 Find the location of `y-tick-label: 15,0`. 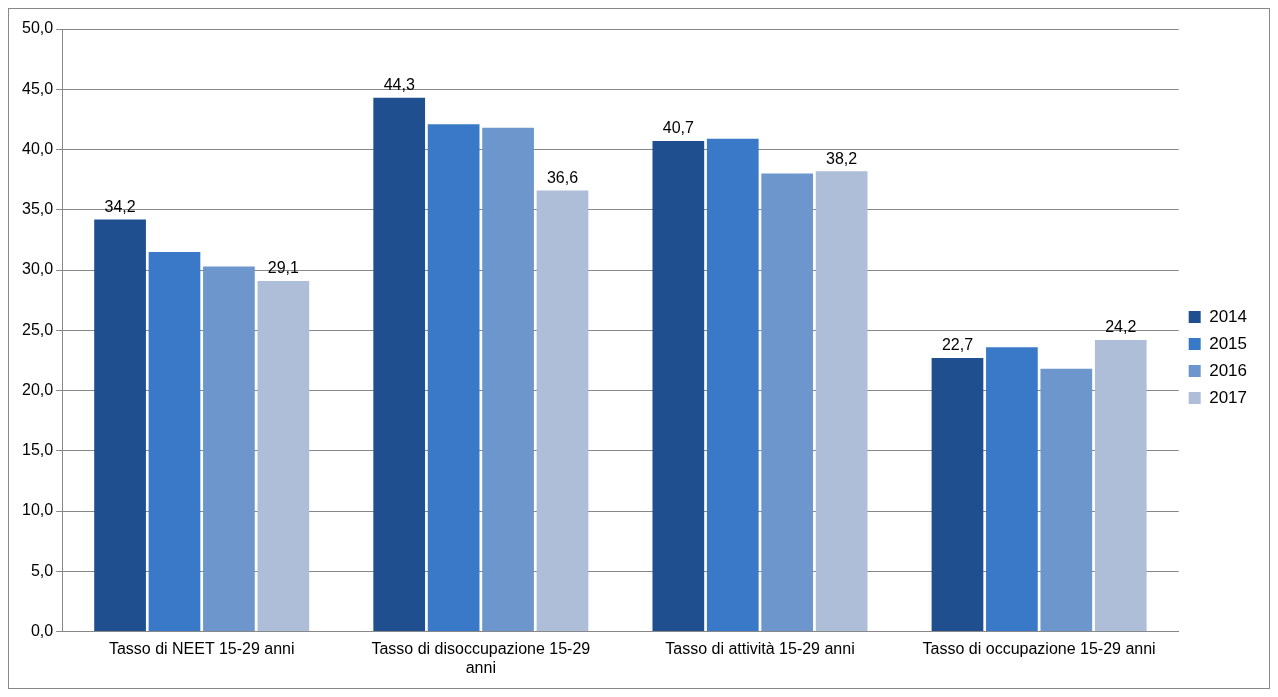

y-tick-label: 15,0 is located at coordinates (38, 450).